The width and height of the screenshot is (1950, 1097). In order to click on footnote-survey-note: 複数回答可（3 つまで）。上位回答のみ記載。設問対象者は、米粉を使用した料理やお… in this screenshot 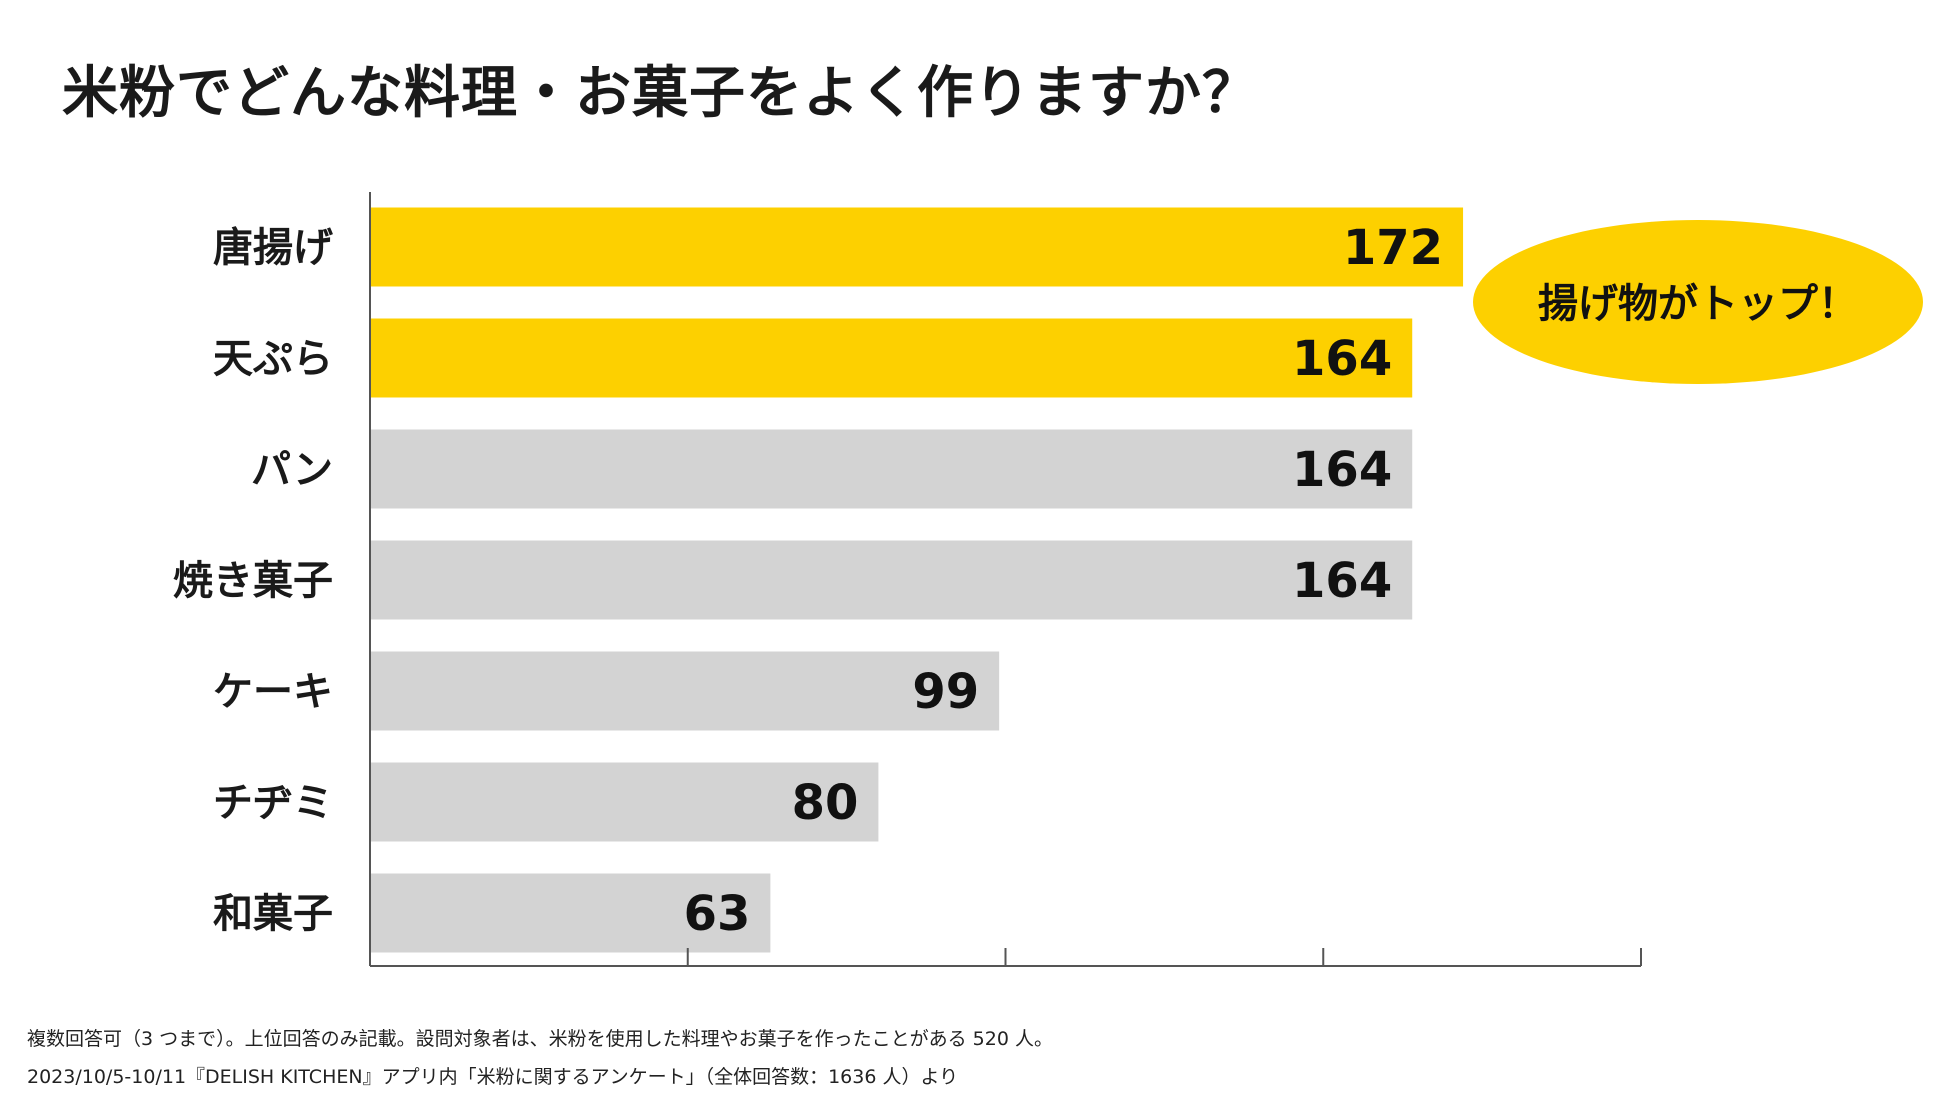, I will do `click(540, 1039)`.